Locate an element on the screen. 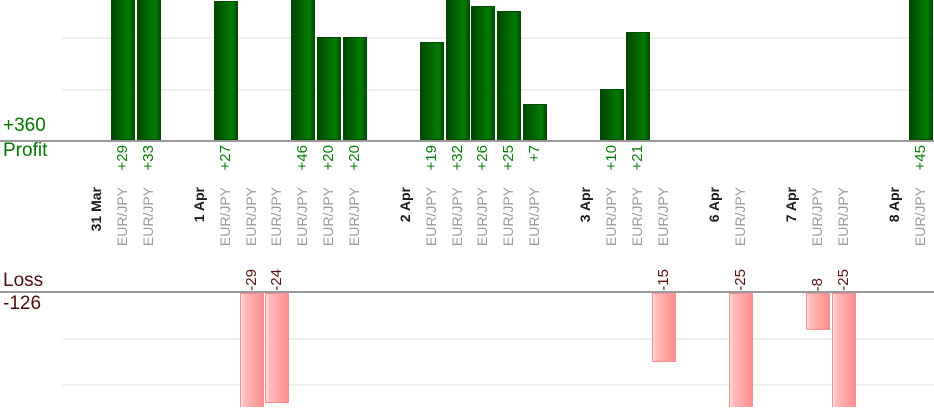 The image size is (934, 420). loss-value-label: -15 is located at coordinates (663, 280).